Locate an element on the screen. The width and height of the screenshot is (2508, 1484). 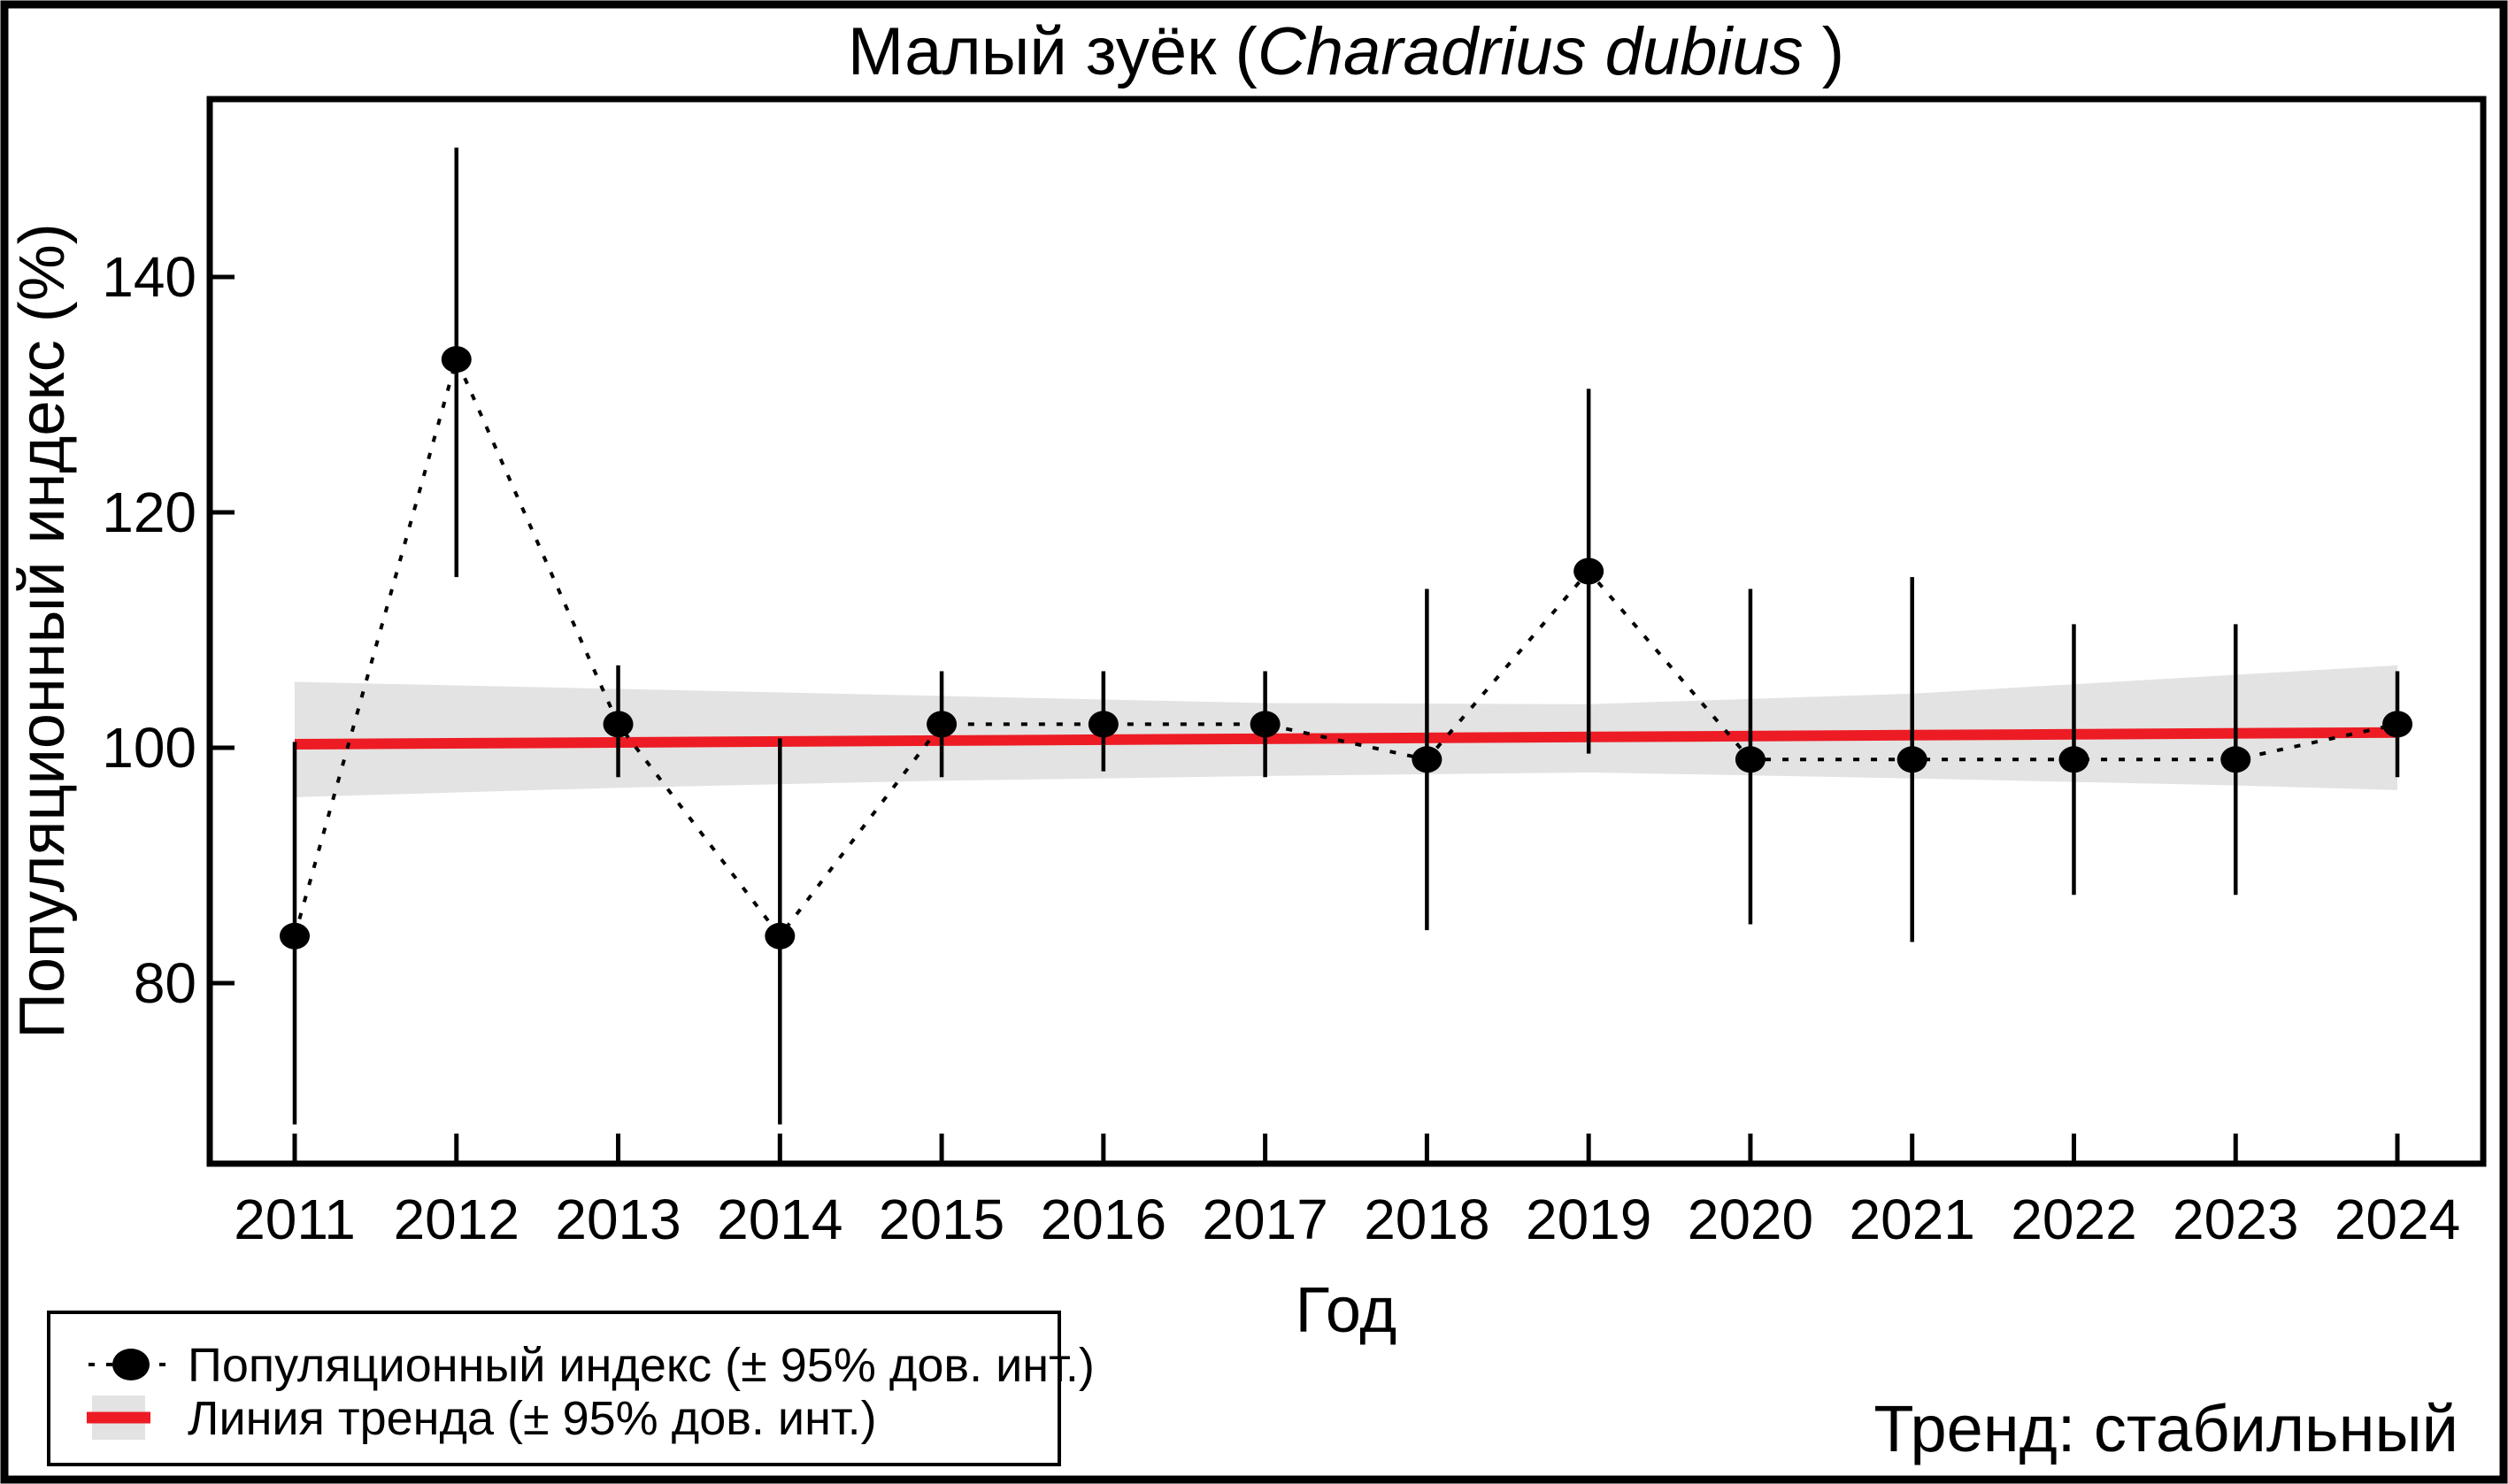
data-point-2012 is located at coordinates (456, 359).